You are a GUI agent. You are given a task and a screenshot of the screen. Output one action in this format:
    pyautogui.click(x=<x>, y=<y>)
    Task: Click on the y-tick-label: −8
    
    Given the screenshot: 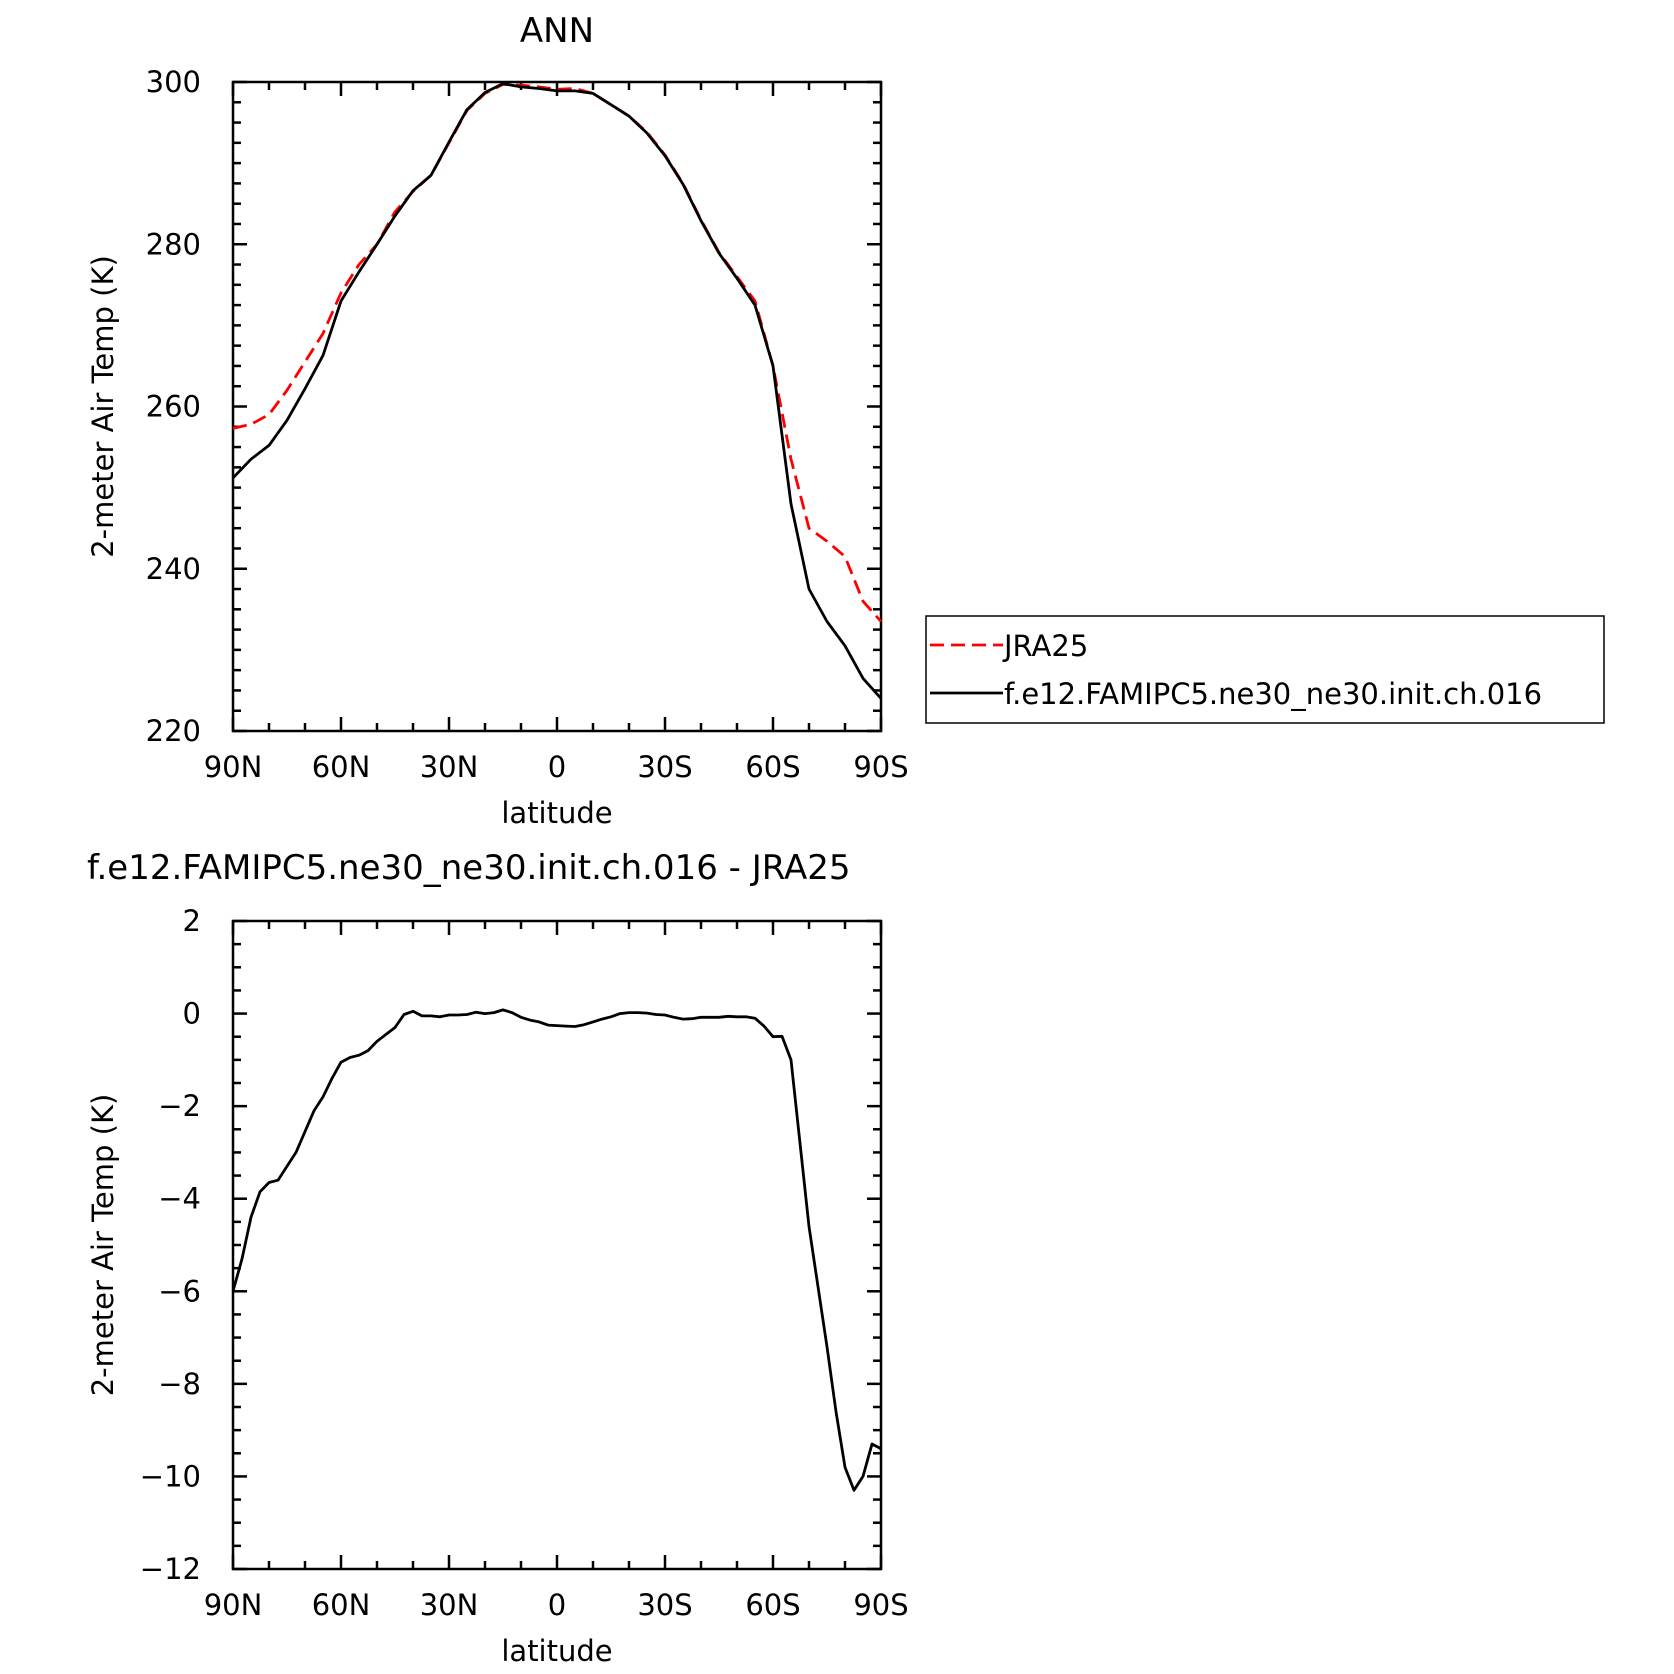 What is the action you would take?
    pyautogui.click(x=179, y=1384)
    